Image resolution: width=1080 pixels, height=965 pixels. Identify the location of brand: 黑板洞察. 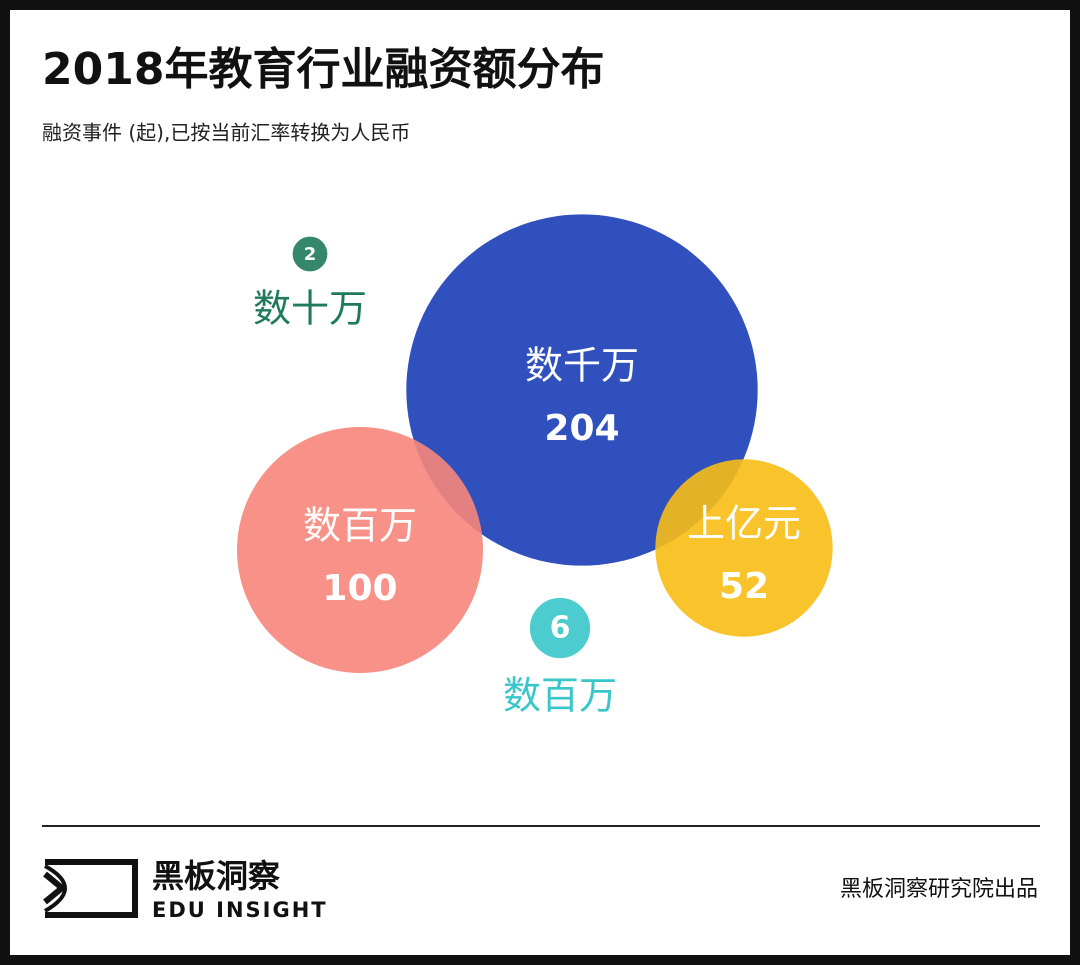
(216, 876).